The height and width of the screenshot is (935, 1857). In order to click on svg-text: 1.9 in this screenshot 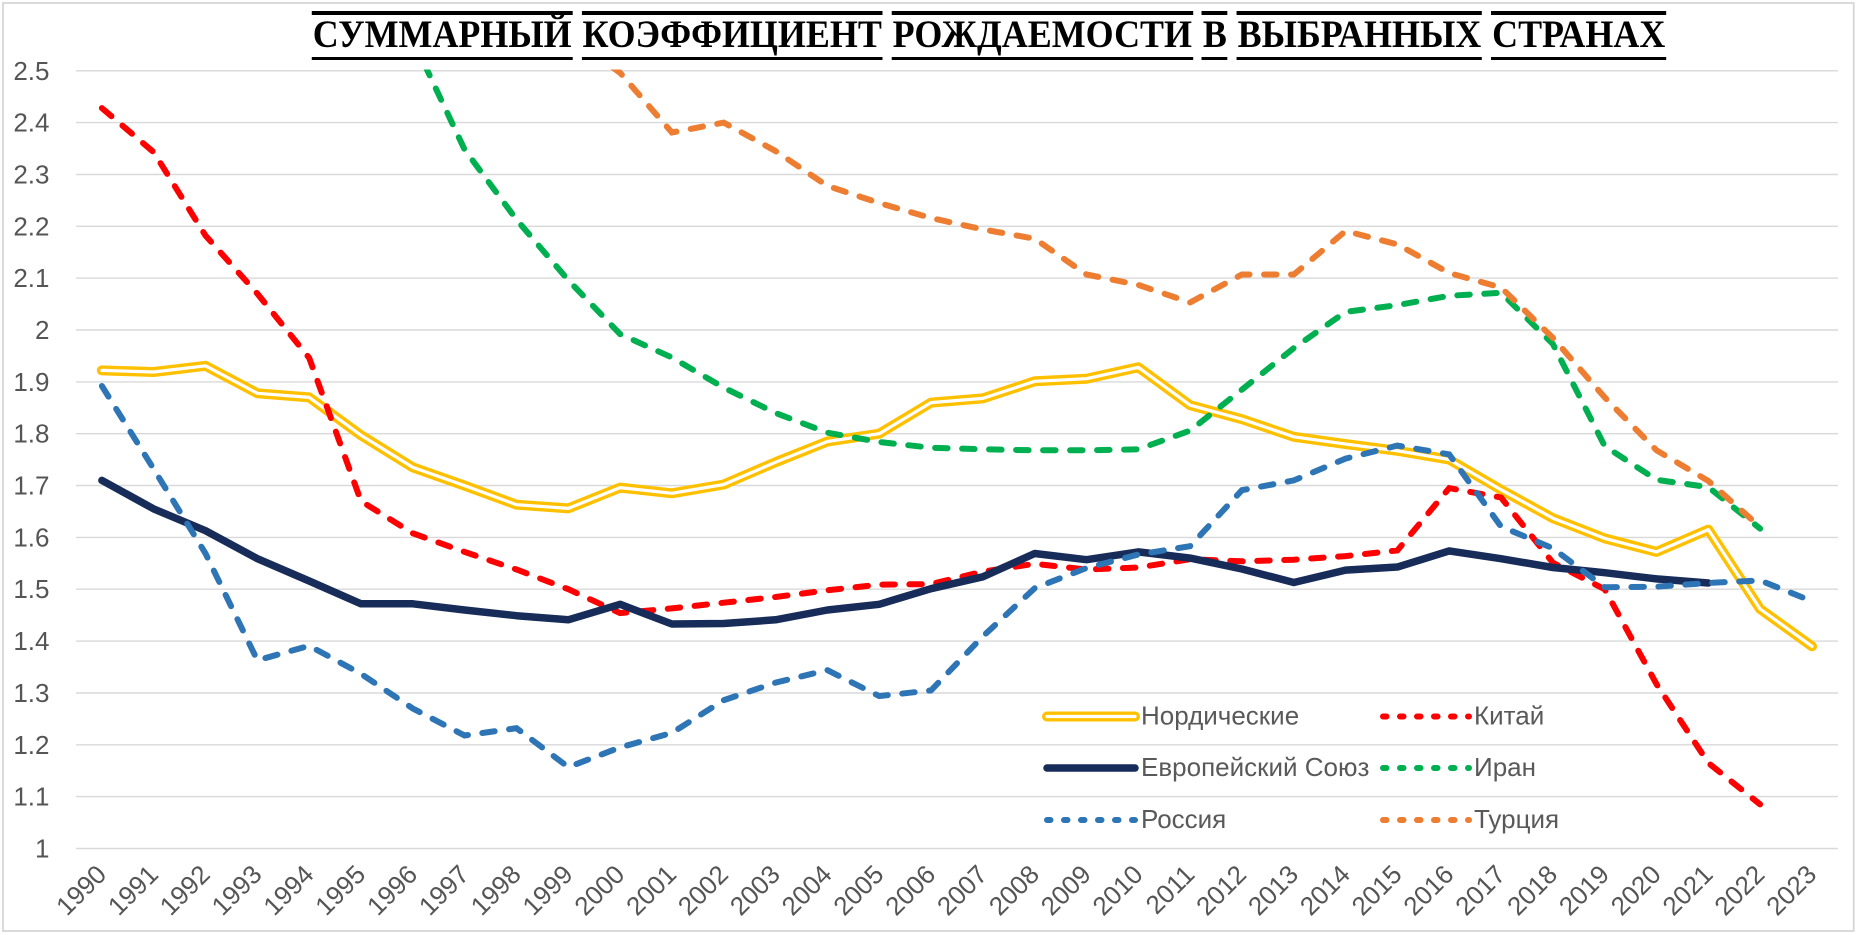, I will do `click(31, 382)`.